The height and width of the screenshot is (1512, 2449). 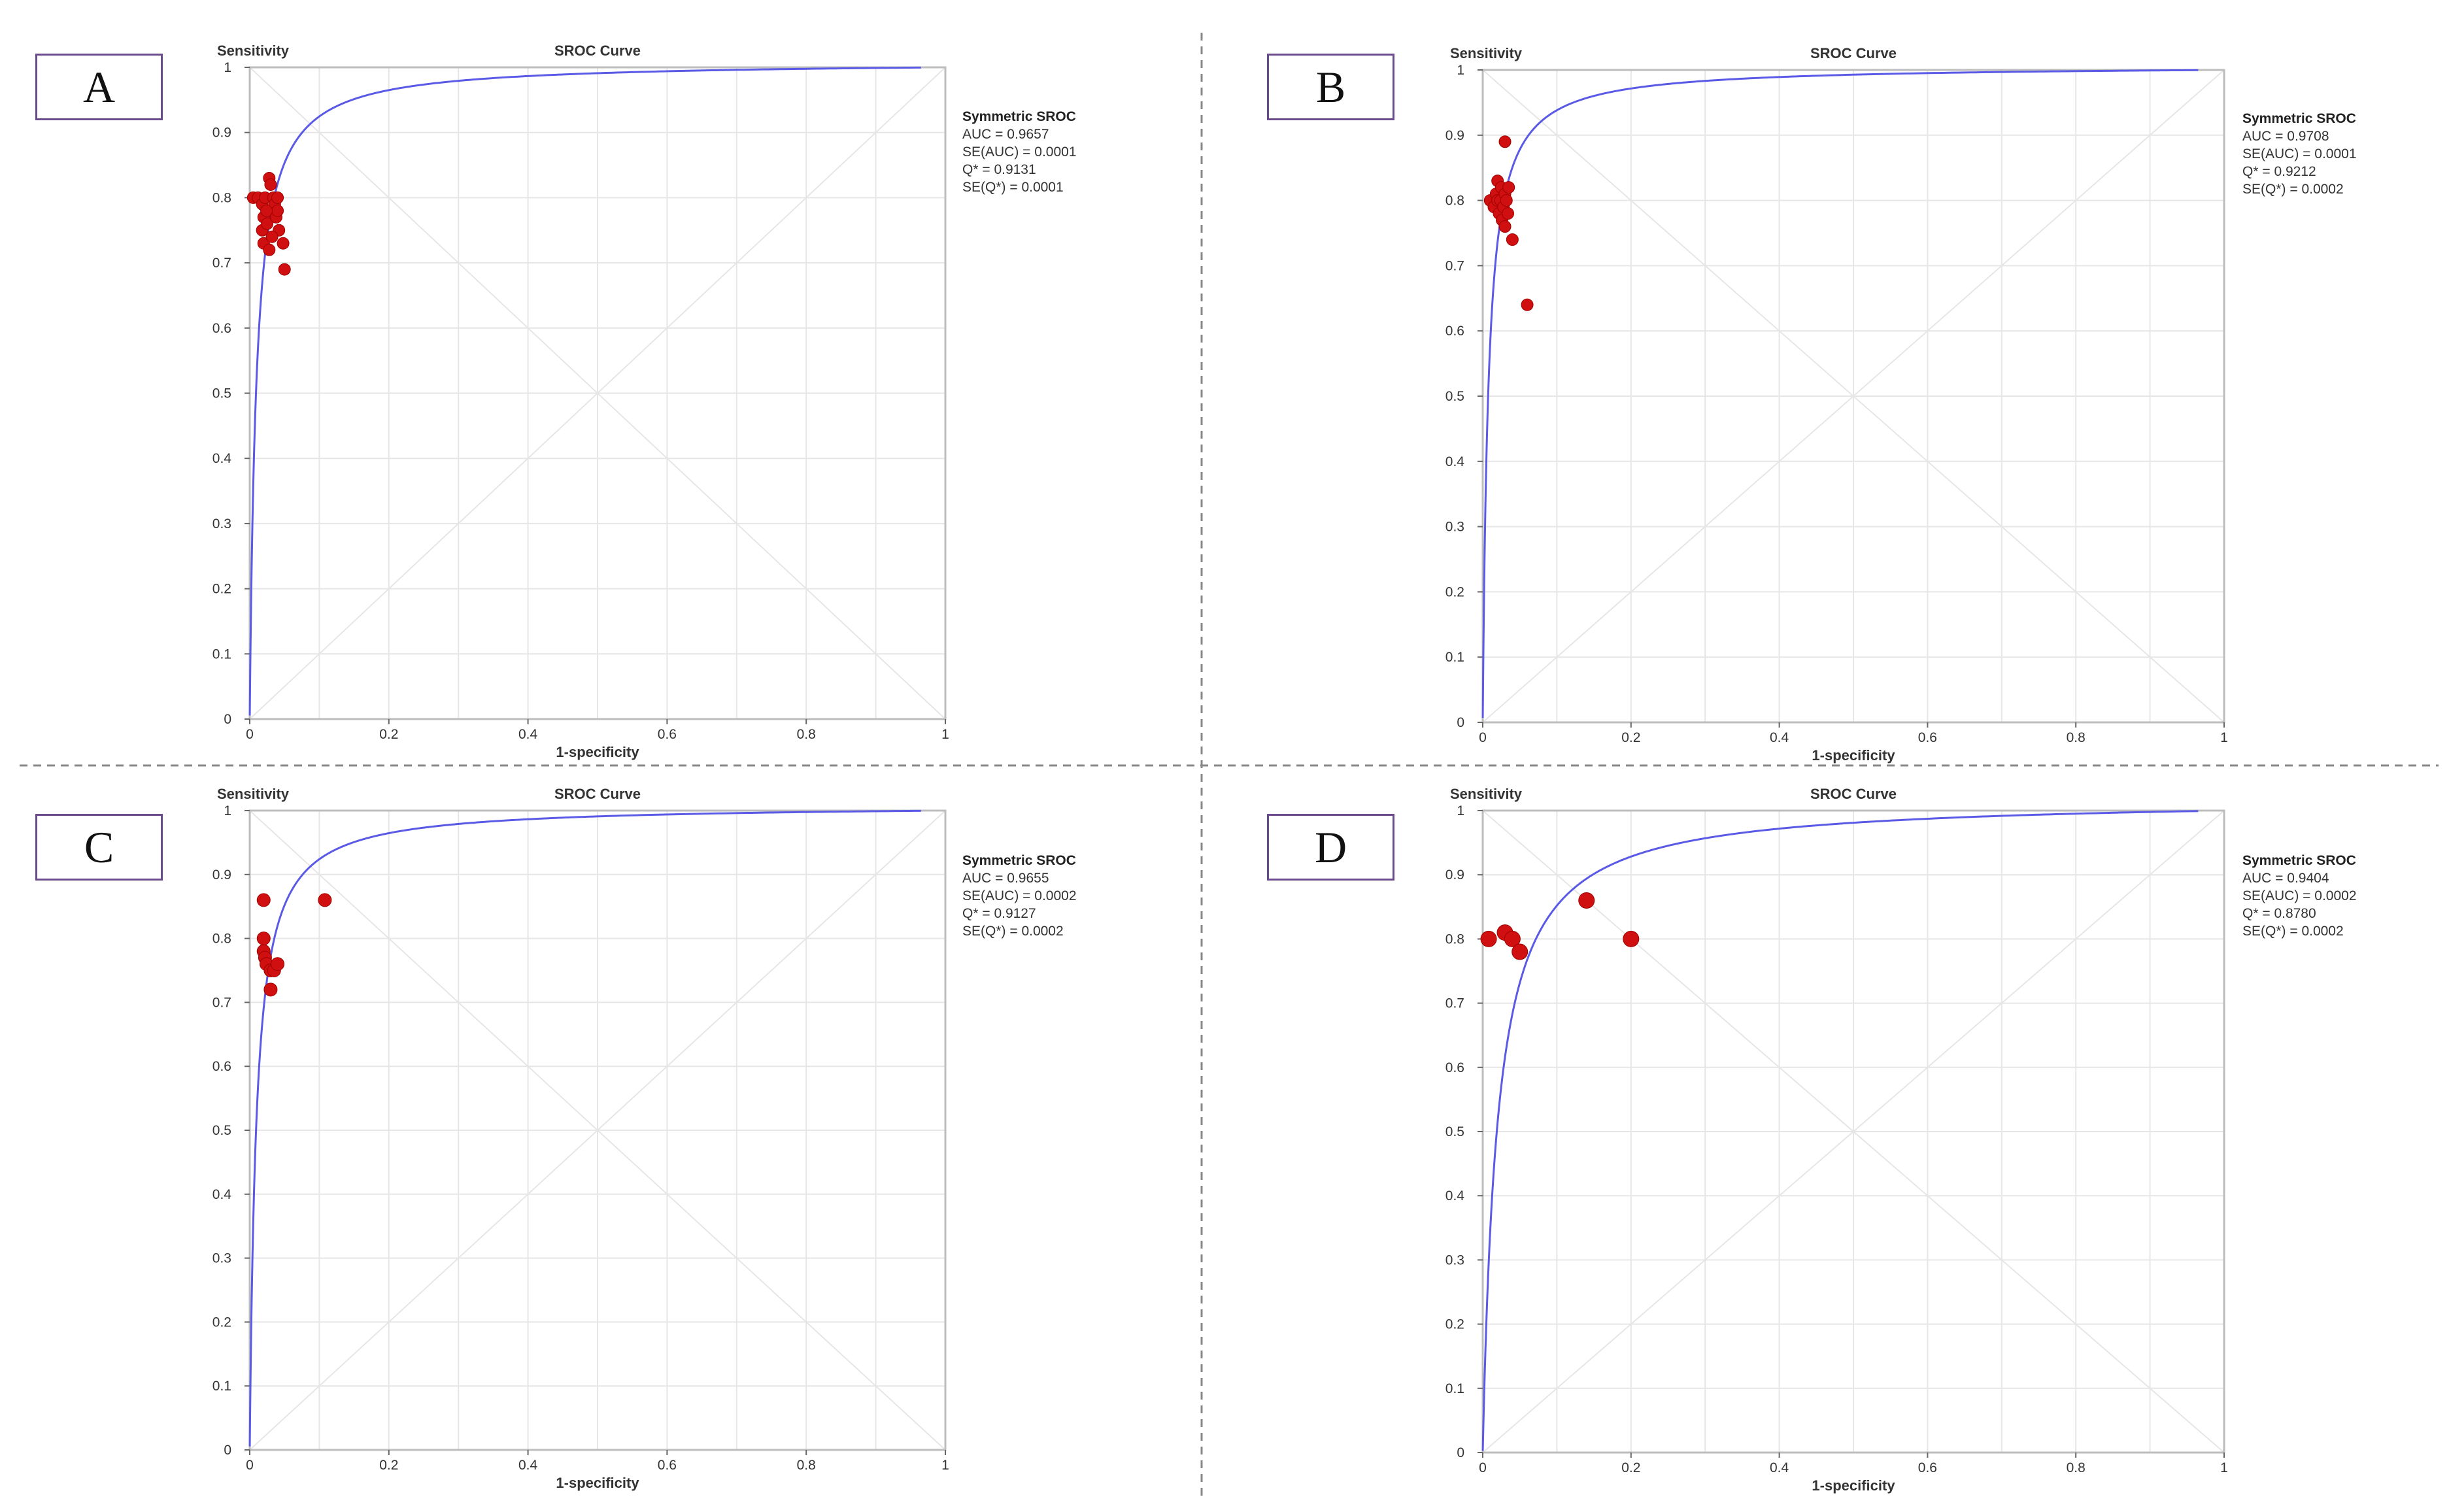 I want to click on panel-label-b: B, so click(x=1331, y=87).